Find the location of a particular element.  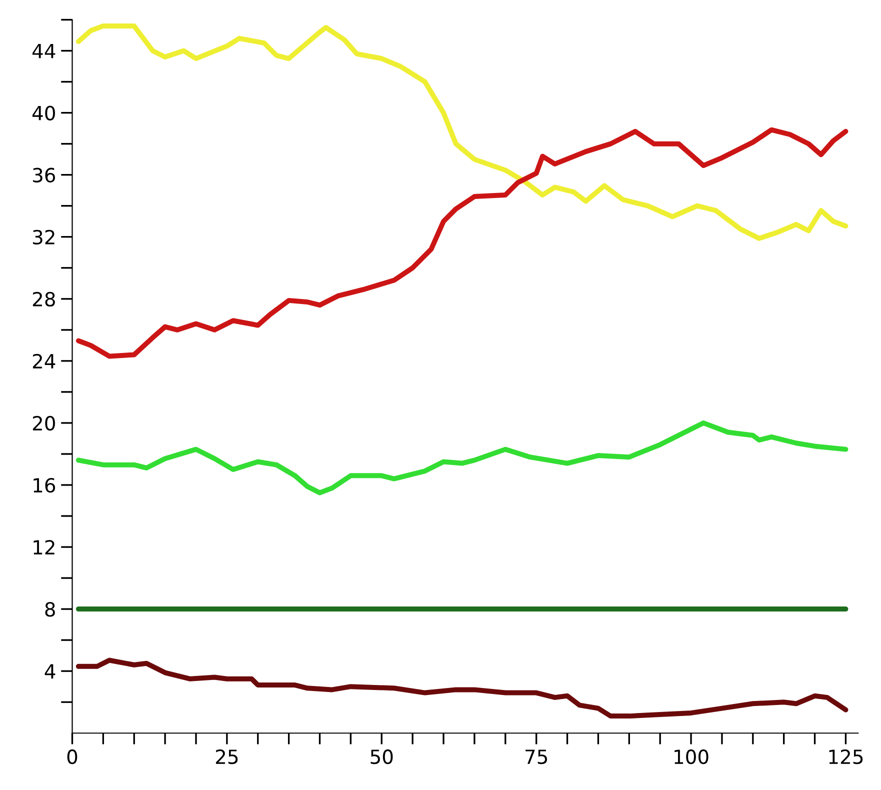

x-tick-label: 50 is located at coordinates (381, 756).